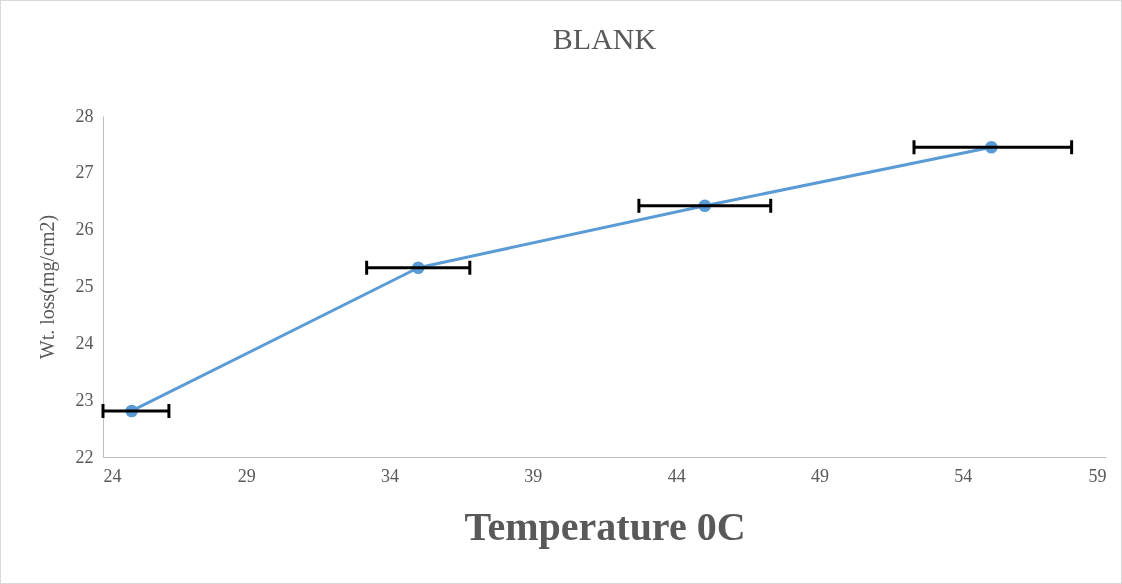 Image resolution: width=1122 pixels, height=584 pixels. I want to click on x-tick-label: 39, so click(533, 475).